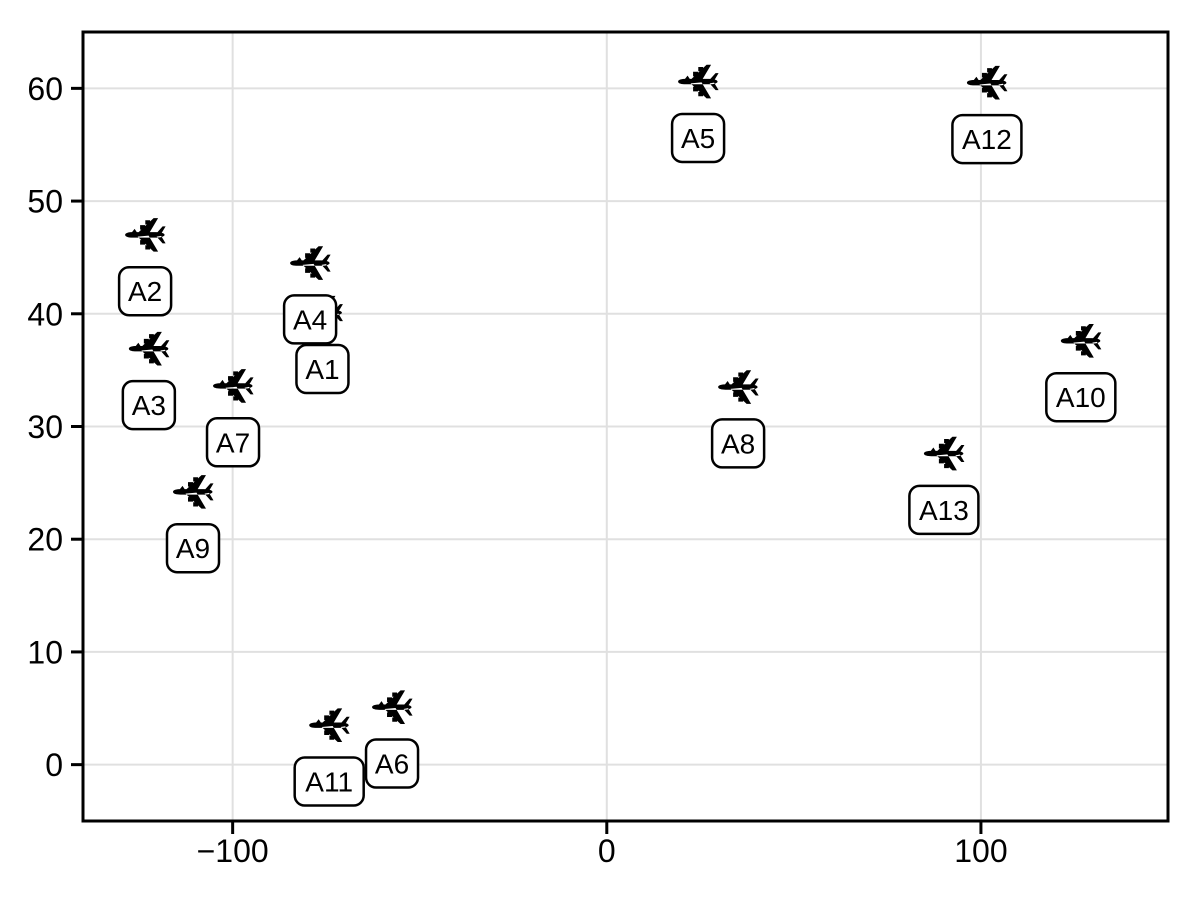 The width and height of the screenshot is (1200, 900). I want to click on y-axis-tick-label: 50, so click(45, 202).